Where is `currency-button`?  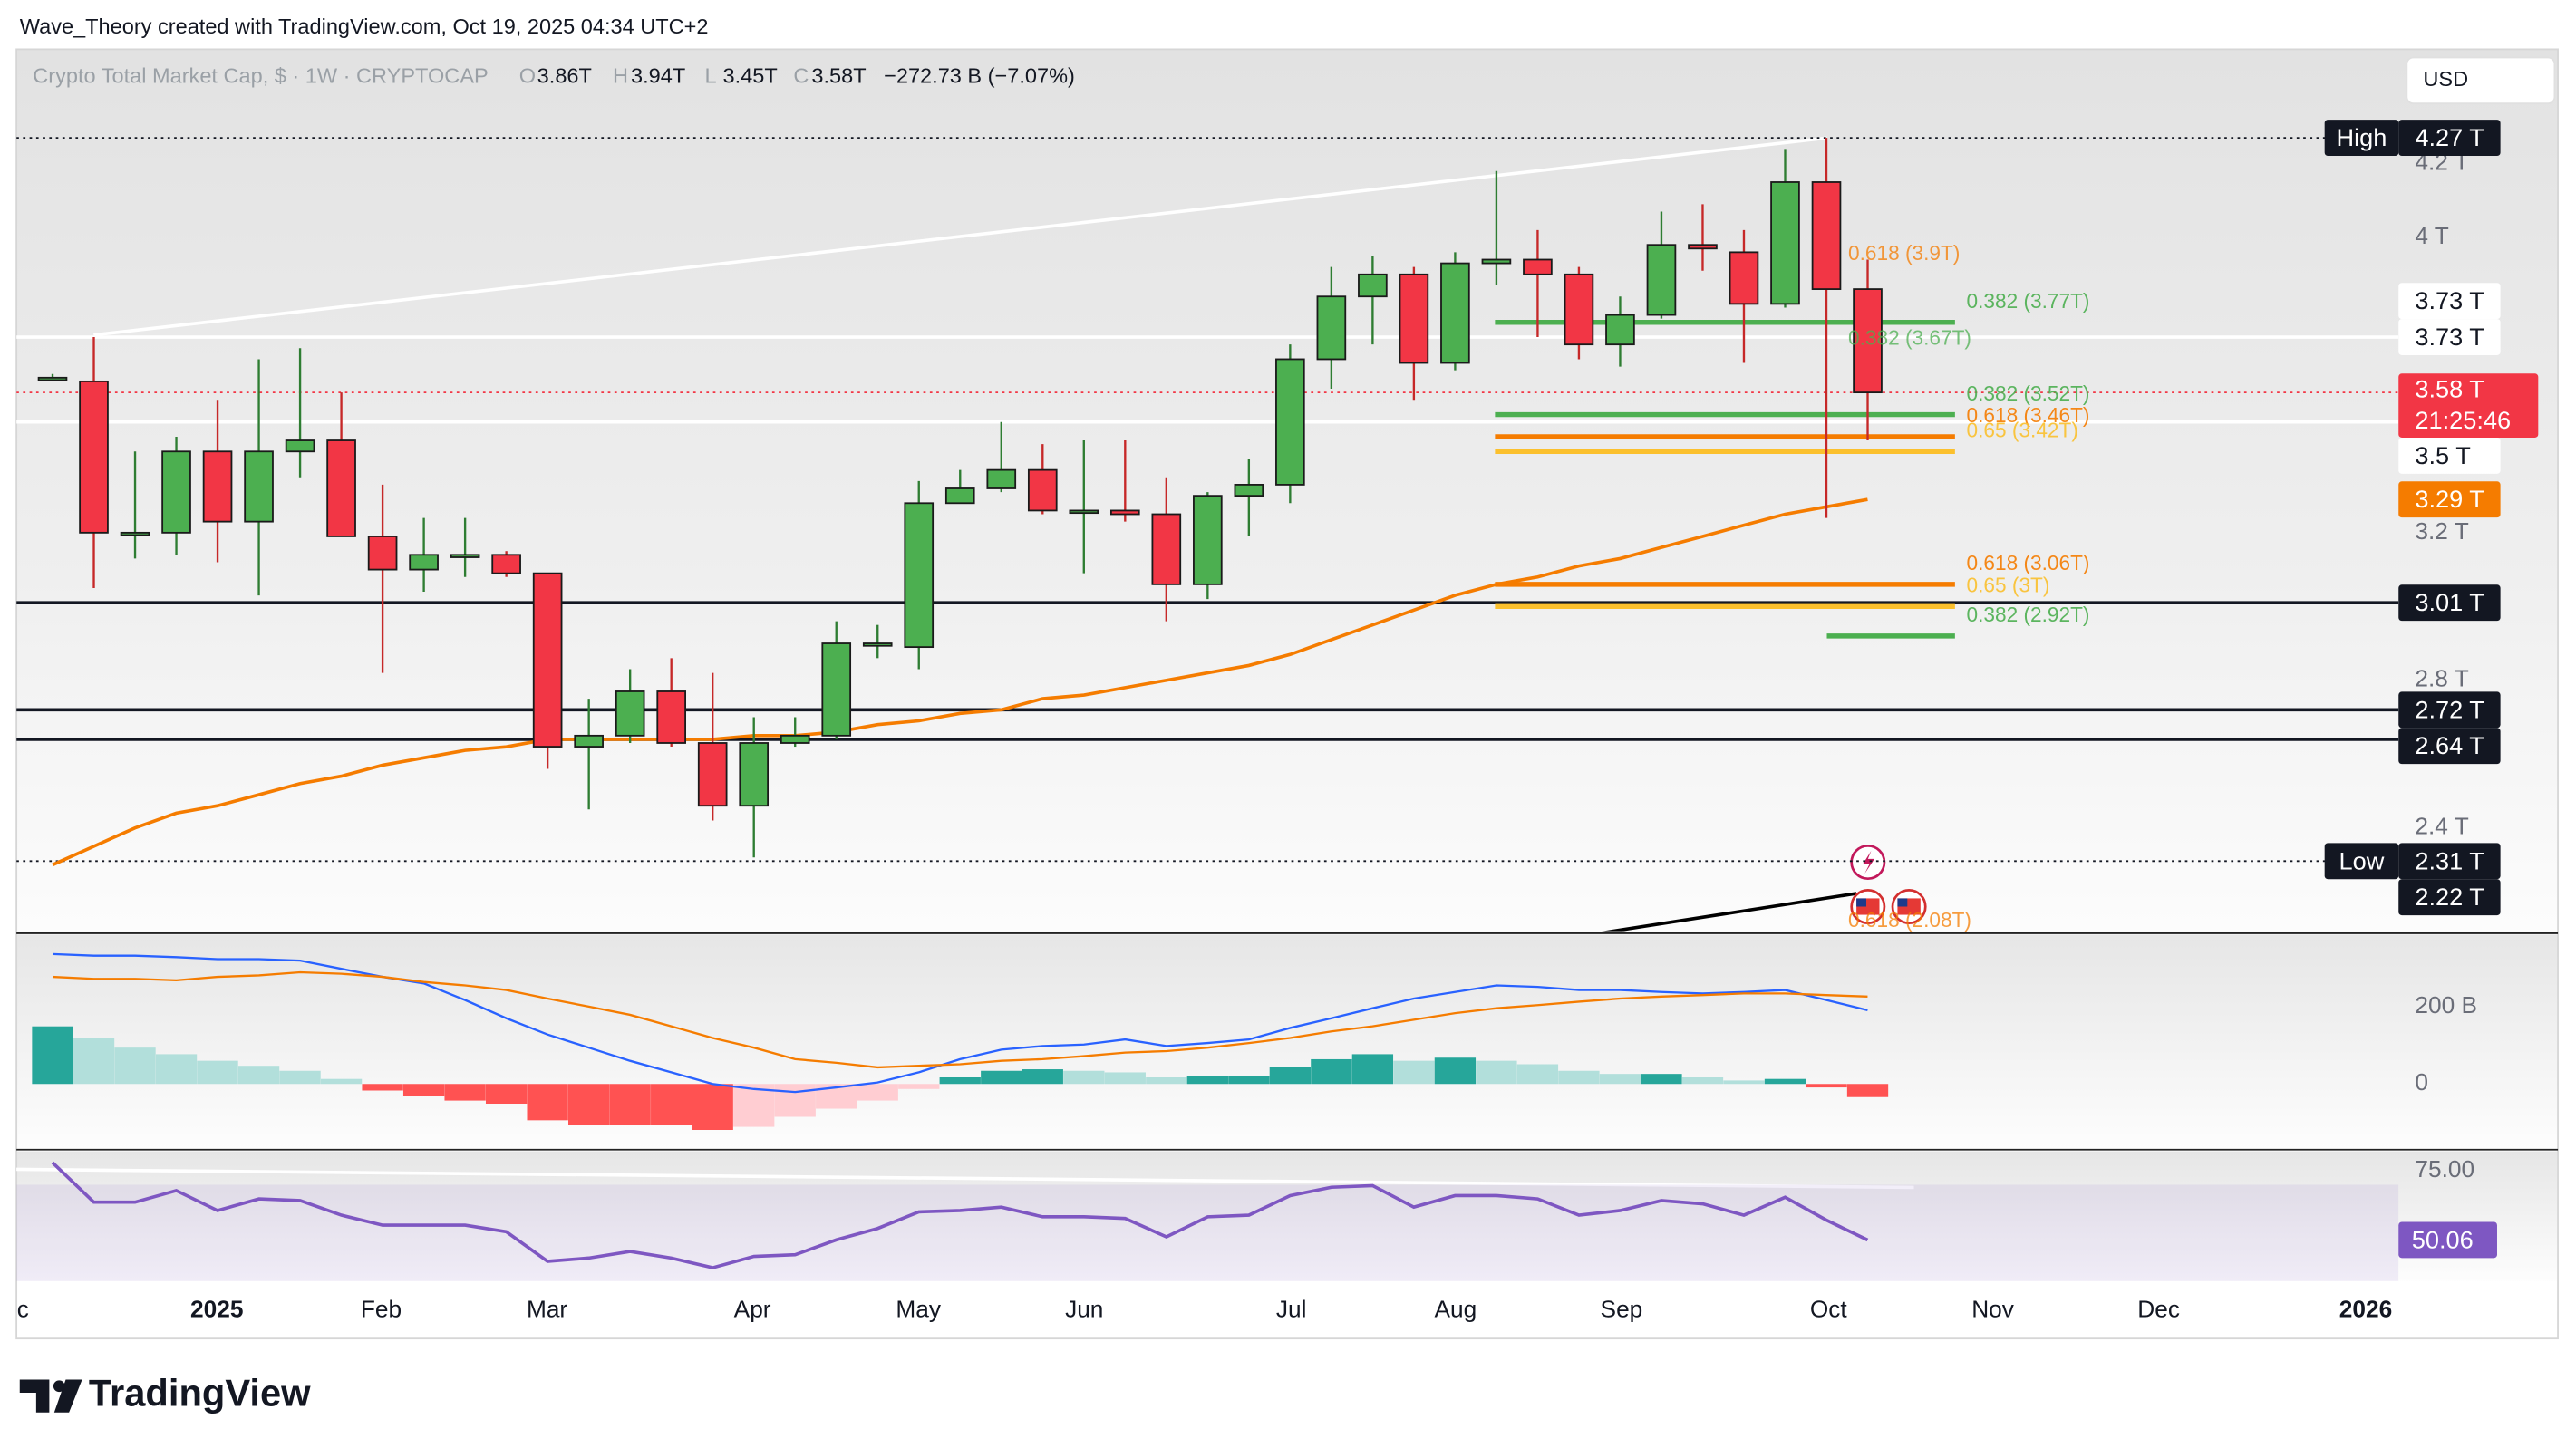
currency-button is located at coordinates (2481, 80).